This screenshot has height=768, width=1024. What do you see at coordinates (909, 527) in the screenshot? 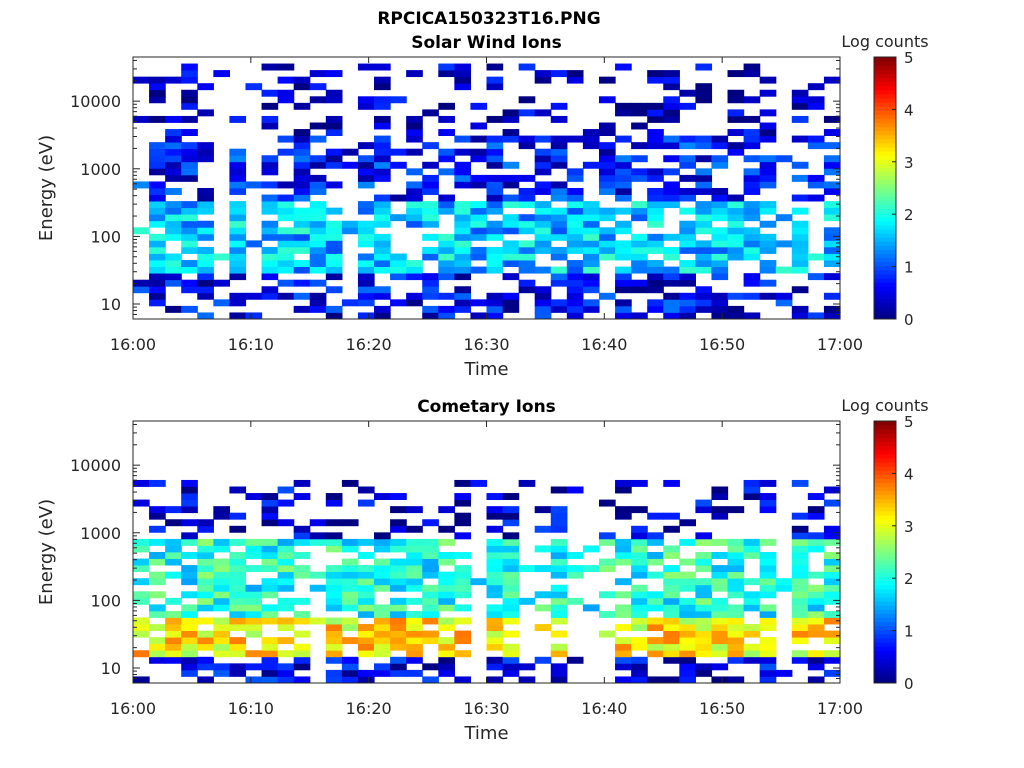
I see `colorbar-tick-label: 3` at bounding box center [909, 527].